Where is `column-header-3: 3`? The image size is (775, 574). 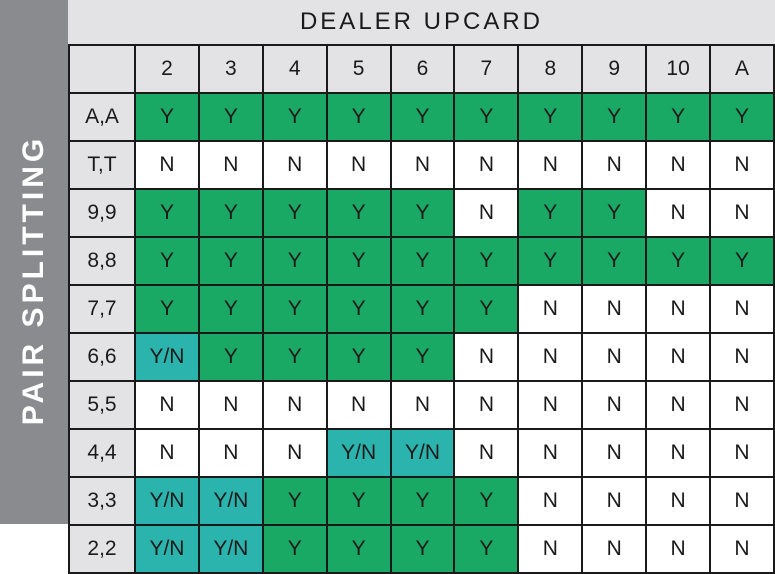 column-header-3: 3 is located at coordinates (230, 69).